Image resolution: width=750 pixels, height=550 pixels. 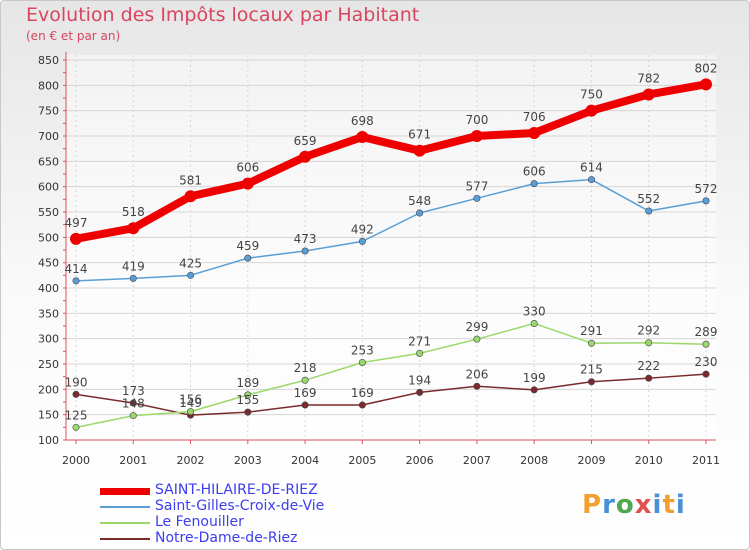 What do you see at coordinates (48, 263) in the screenshot?
I see `y-tick-label: 450` at bounding box center [48, 263].